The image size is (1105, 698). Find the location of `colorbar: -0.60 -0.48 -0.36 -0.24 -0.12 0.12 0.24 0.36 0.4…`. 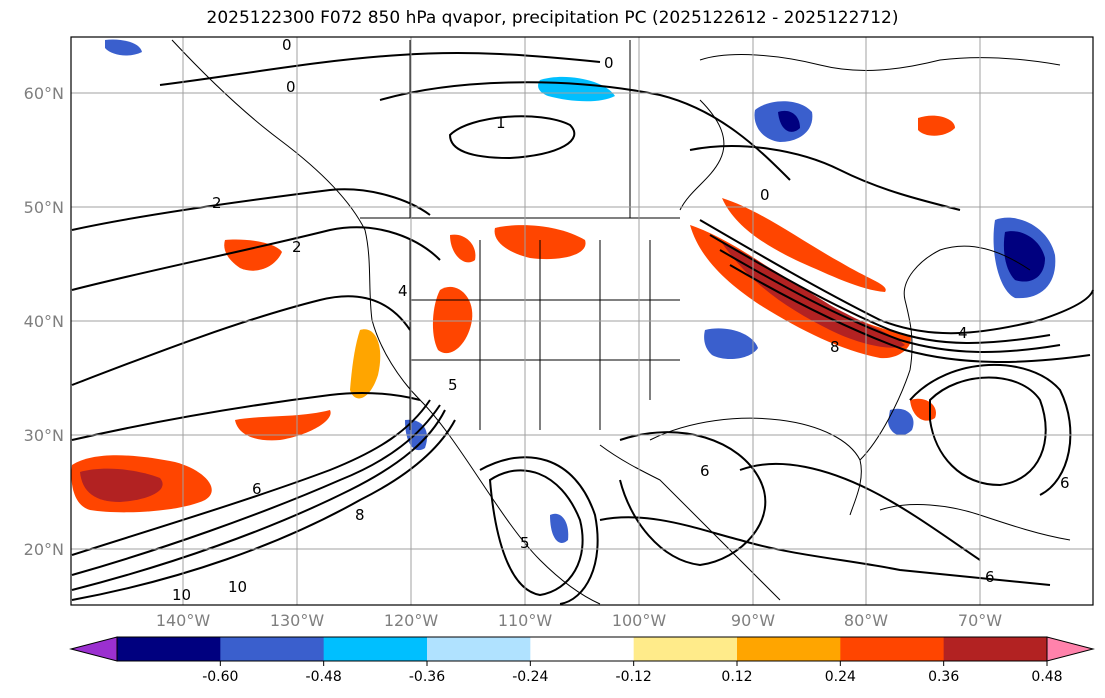

colorbar: -0.60 -0.48 -0.36 -0.24 -0.12 0.12 0.24 0.36 0.4… is located at coordinates (582, 660).